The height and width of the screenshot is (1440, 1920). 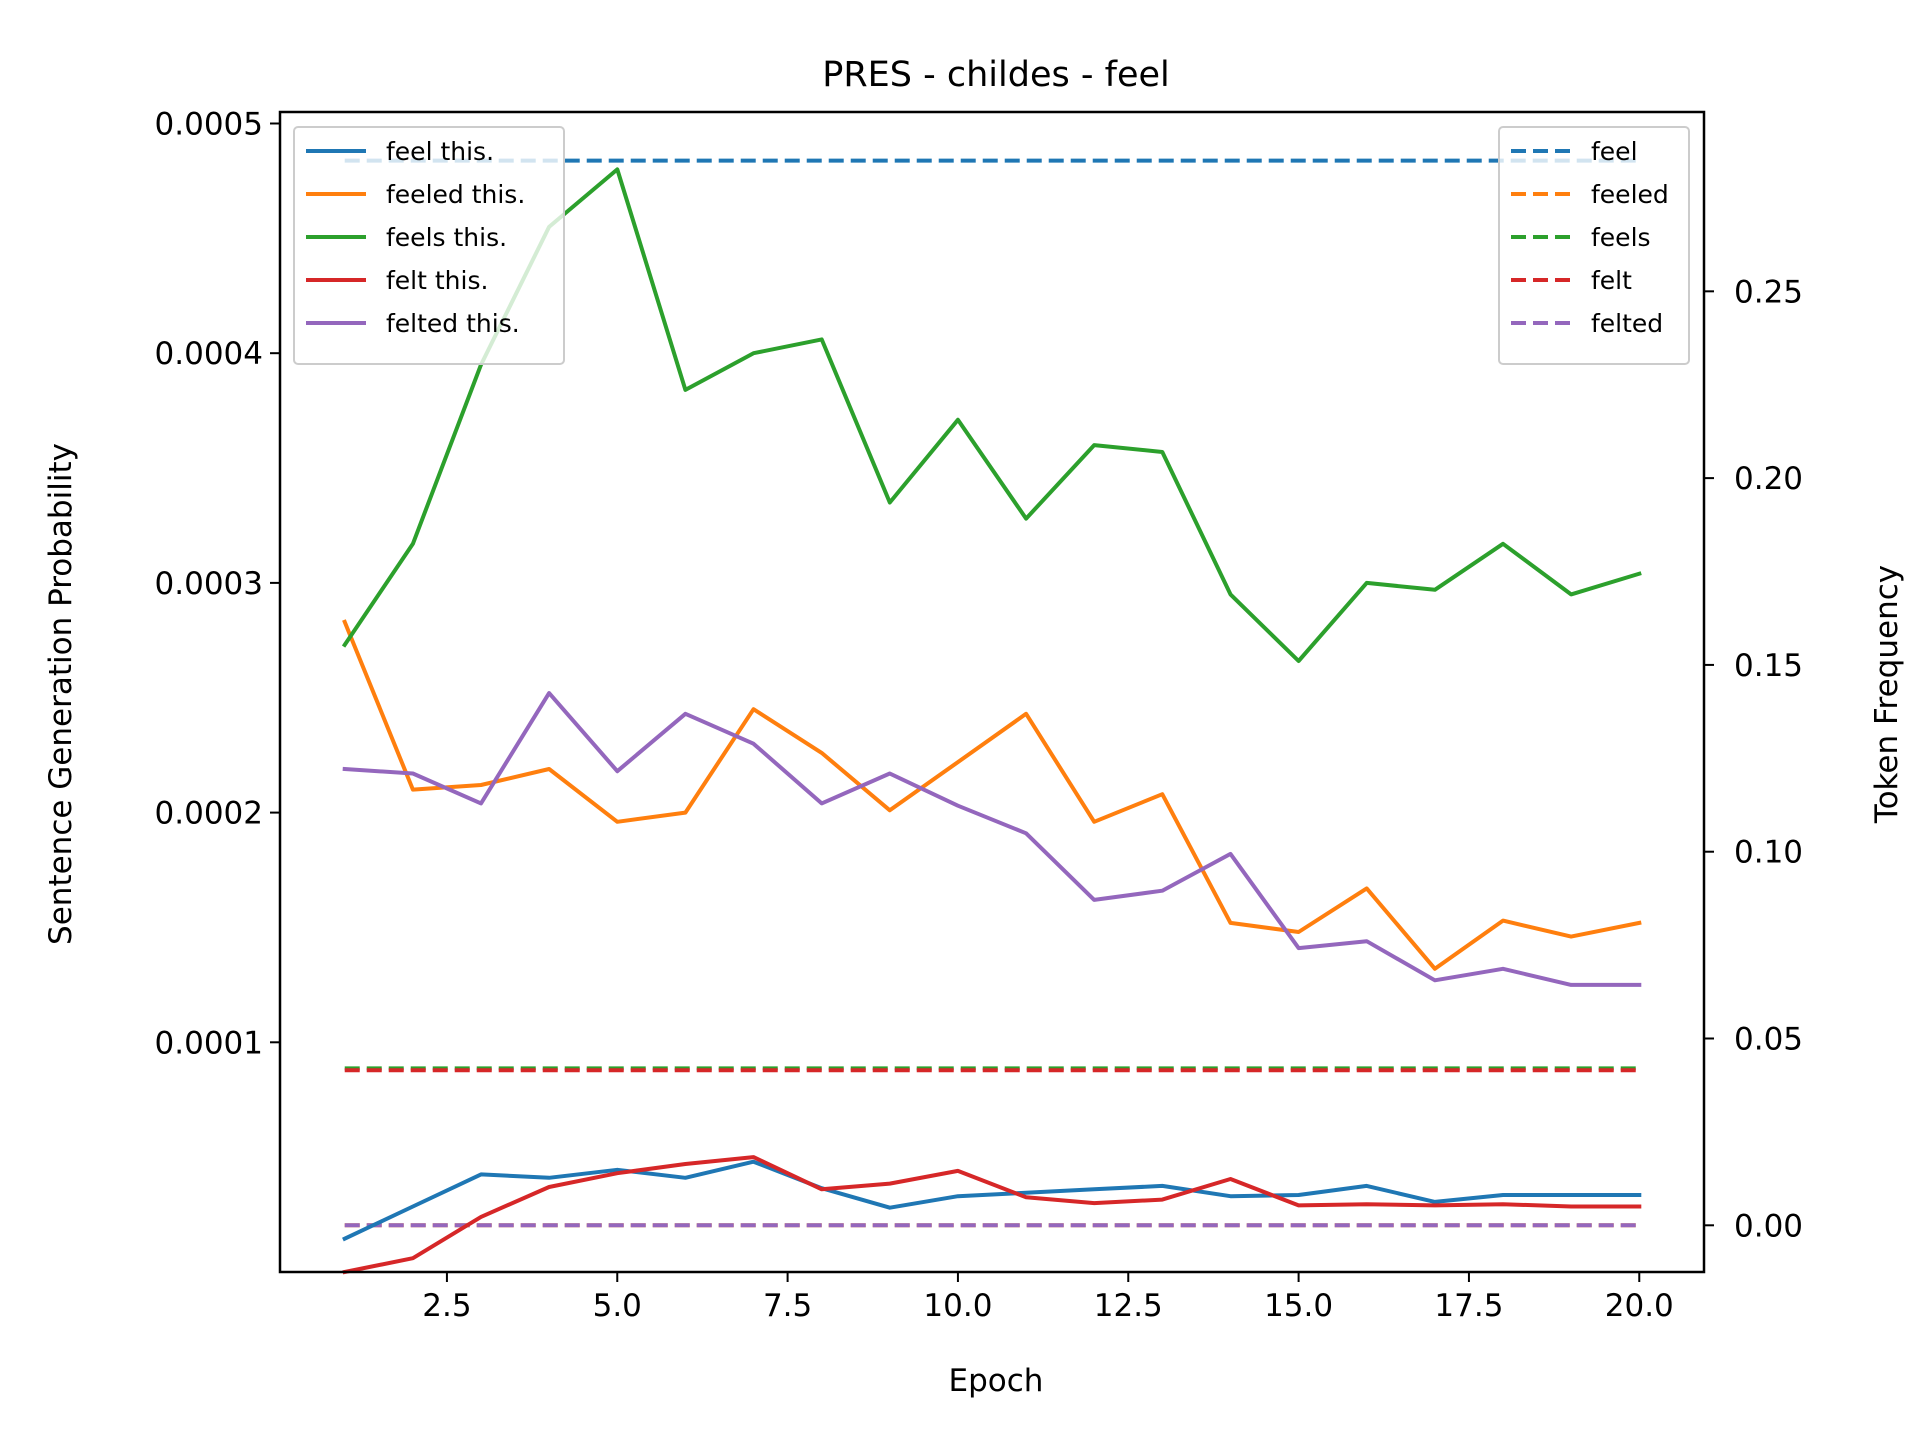 I want to click on series-line-felt-this, so click(x=992, y=1215).